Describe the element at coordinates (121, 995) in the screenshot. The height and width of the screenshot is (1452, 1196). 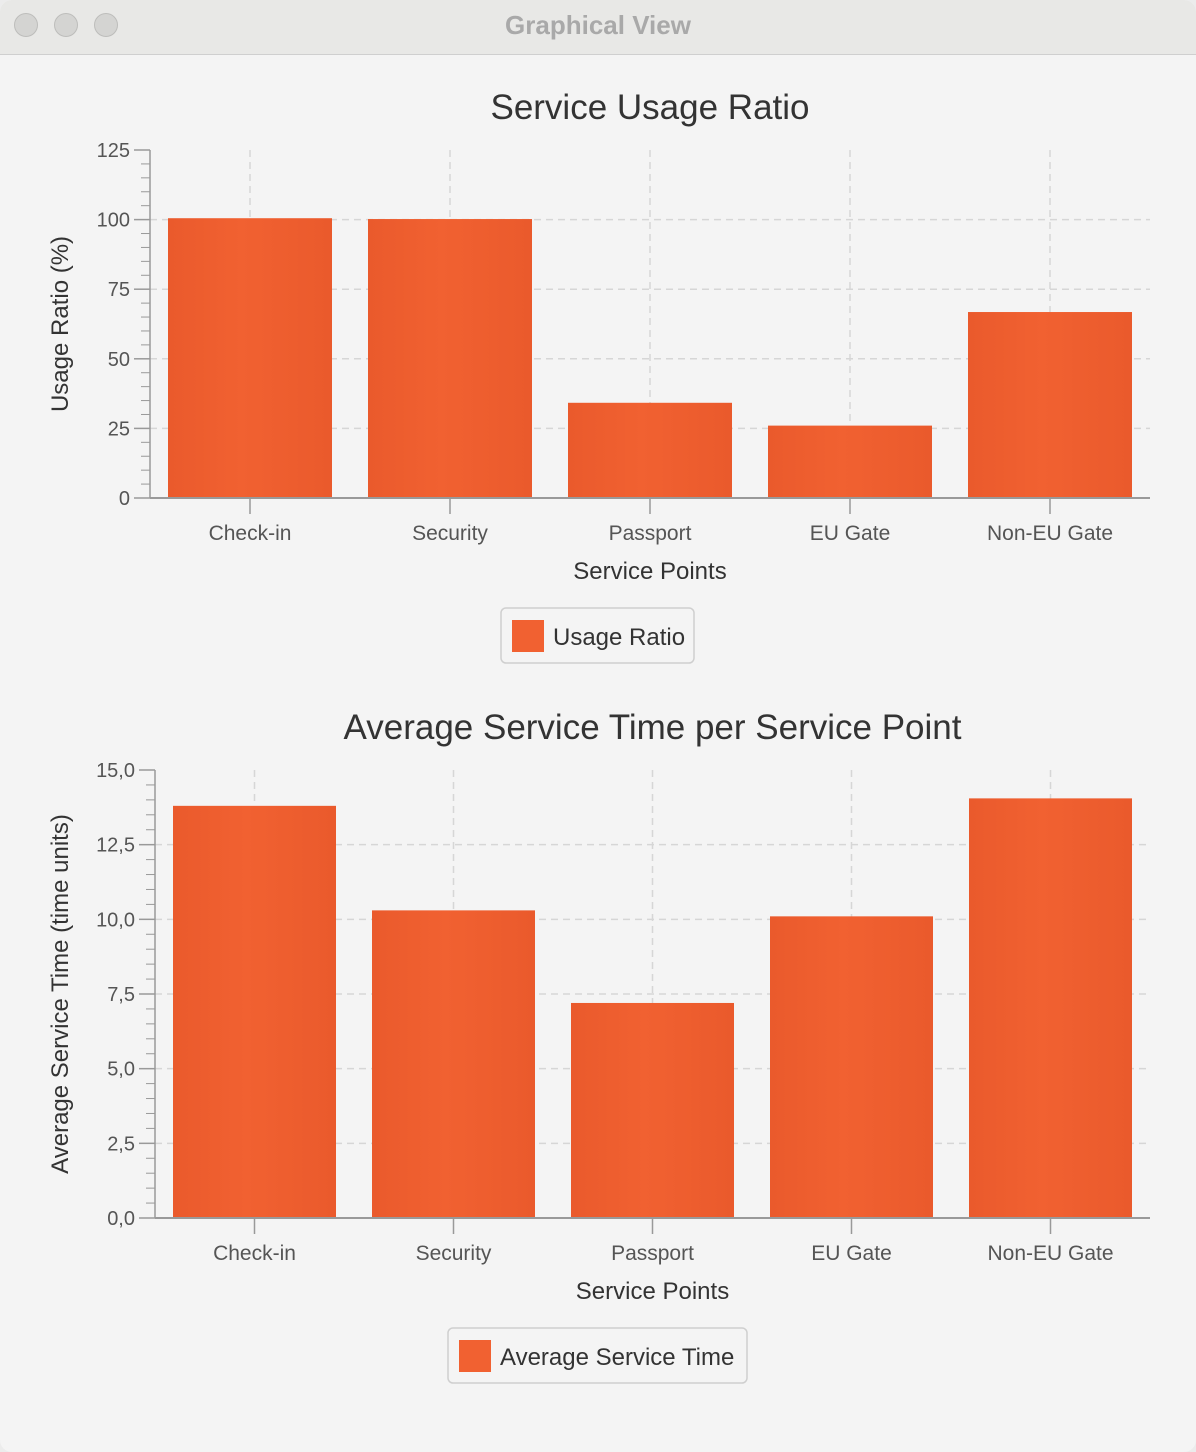
I see `y-tick-label: 7,5` at that location.